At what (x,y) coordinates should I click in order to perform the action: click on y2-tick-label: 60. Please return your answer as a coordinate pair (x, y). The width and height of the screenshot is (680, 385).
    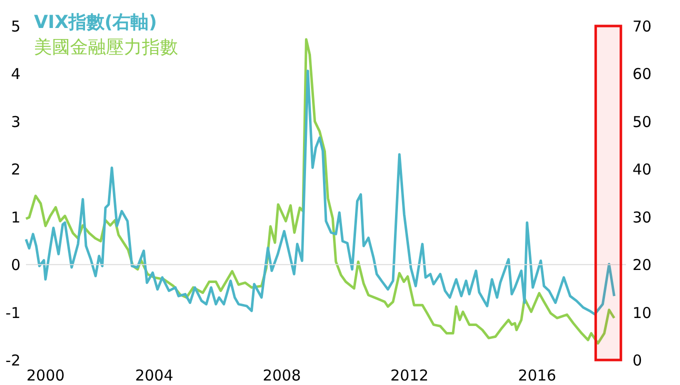
    Looking at the image, I should click on (642, 74).